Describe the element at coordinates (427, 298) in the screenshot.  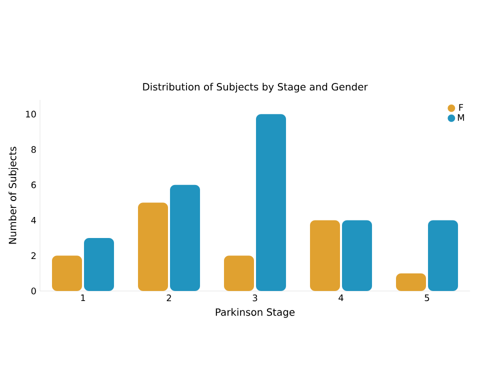
I see `x-tick-label: 5` at that location.